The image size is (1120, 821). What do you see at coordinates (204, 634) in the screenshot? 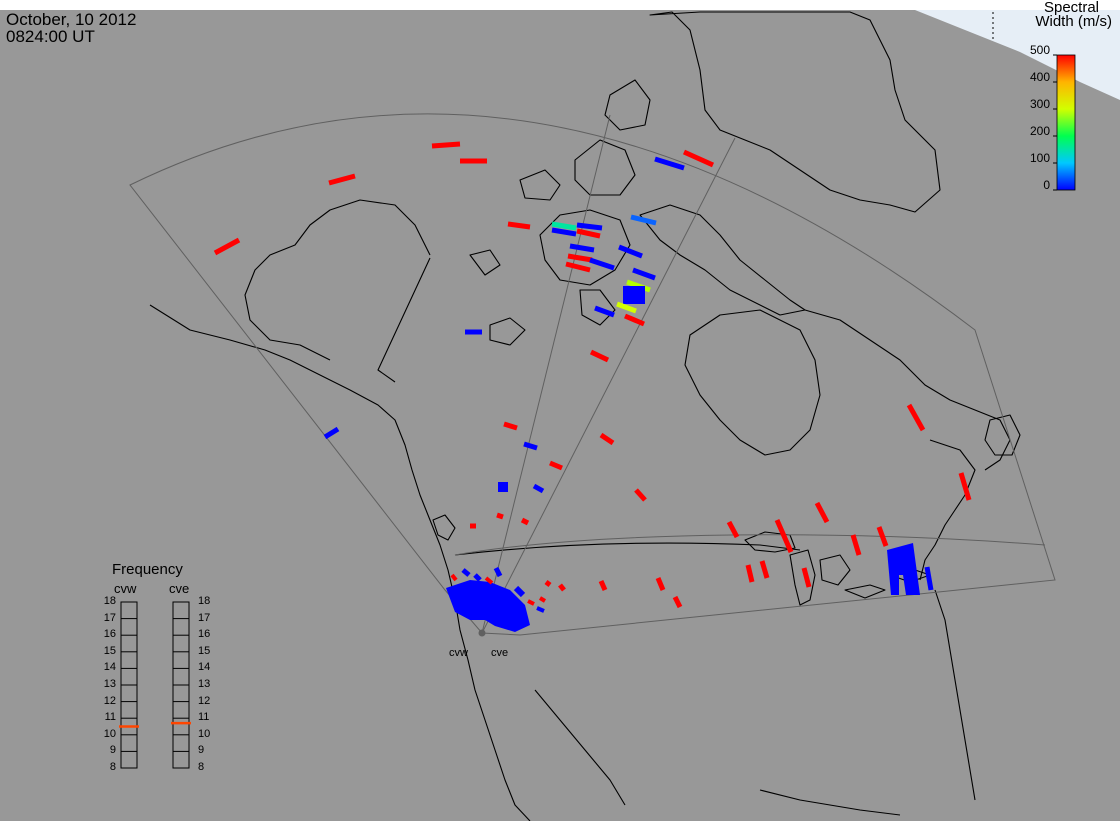
I see `frequency-tick-right: 16` at bounding box center [204, 634].